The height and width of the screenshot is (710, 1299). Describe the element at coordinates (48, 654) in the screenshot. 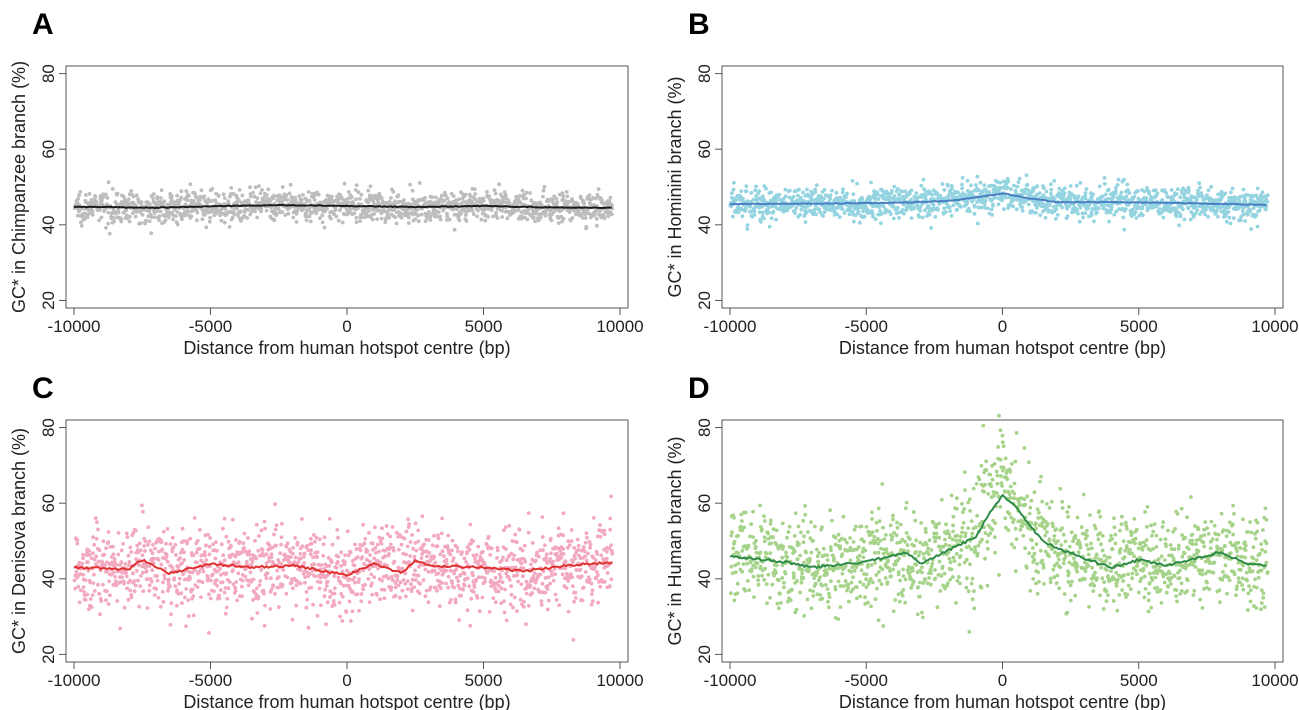

I see `y-tick-label: 20` at that location.